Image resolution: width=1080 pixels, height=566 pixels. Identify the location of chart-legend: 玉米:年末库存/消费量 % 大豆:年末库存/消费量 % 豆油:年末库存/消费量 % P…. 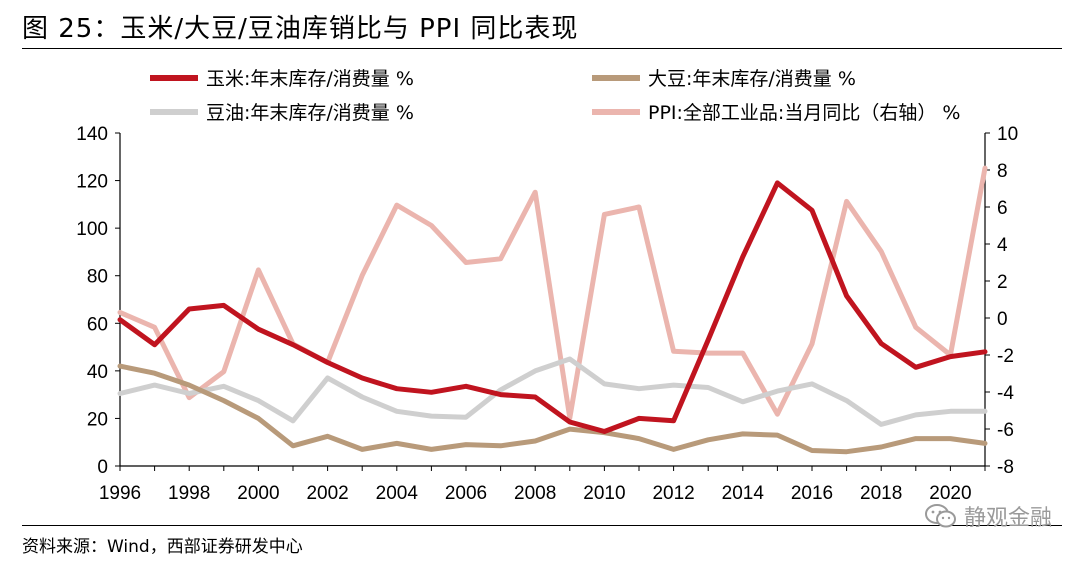
(555, 96).